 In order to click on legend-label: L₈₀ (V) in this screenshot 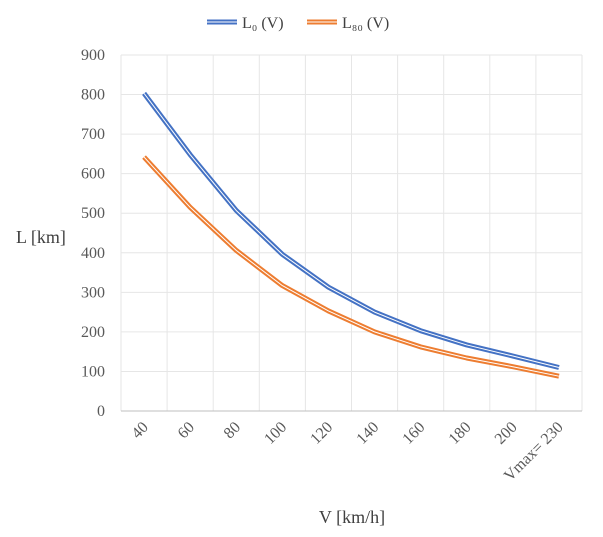, I will do `click(365, 23)`.